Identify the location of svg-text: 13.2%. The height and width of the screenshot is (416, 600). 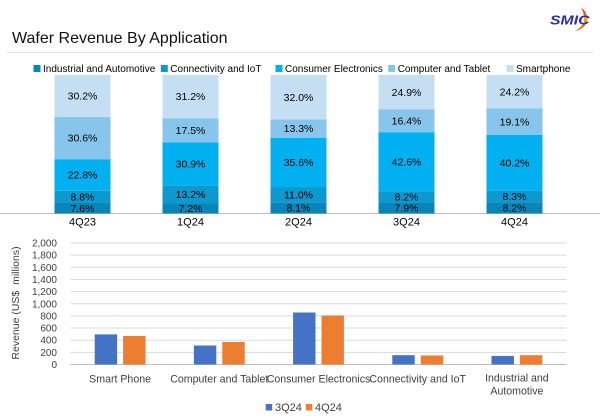
(191, 195).